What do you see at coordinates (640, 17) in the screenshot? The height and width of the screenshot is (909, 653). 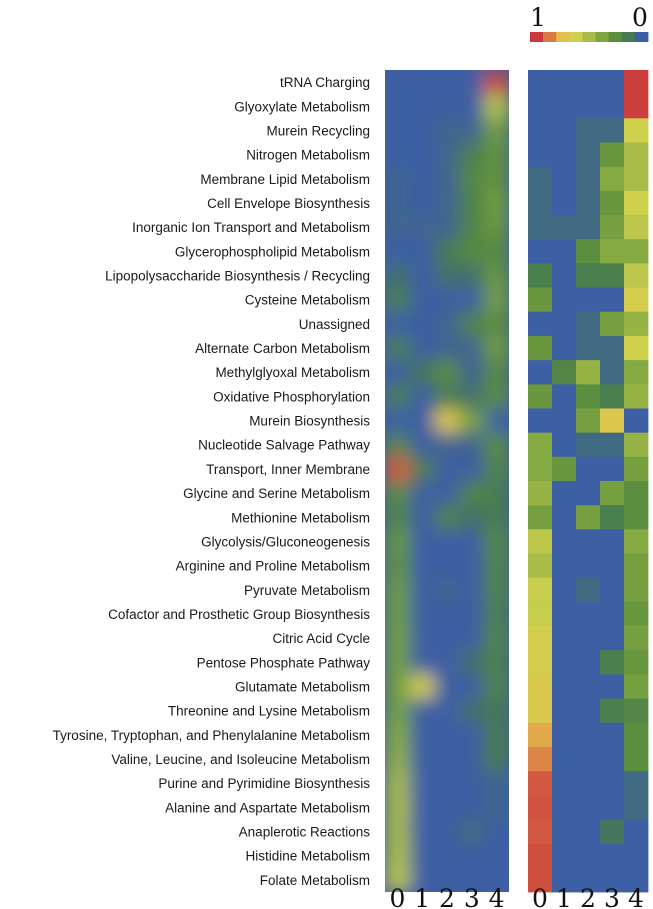 I see `colorscale-min-label: 0` at bounding box center [640, 17].